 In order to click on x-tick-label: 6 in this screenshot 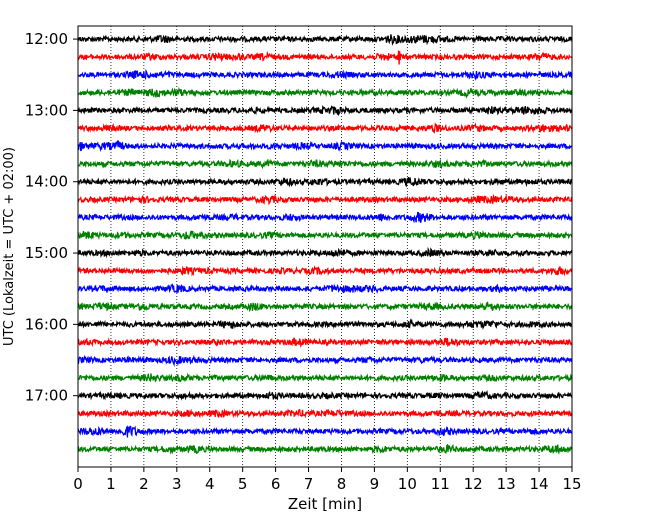, I will do `click(276, 484)`.